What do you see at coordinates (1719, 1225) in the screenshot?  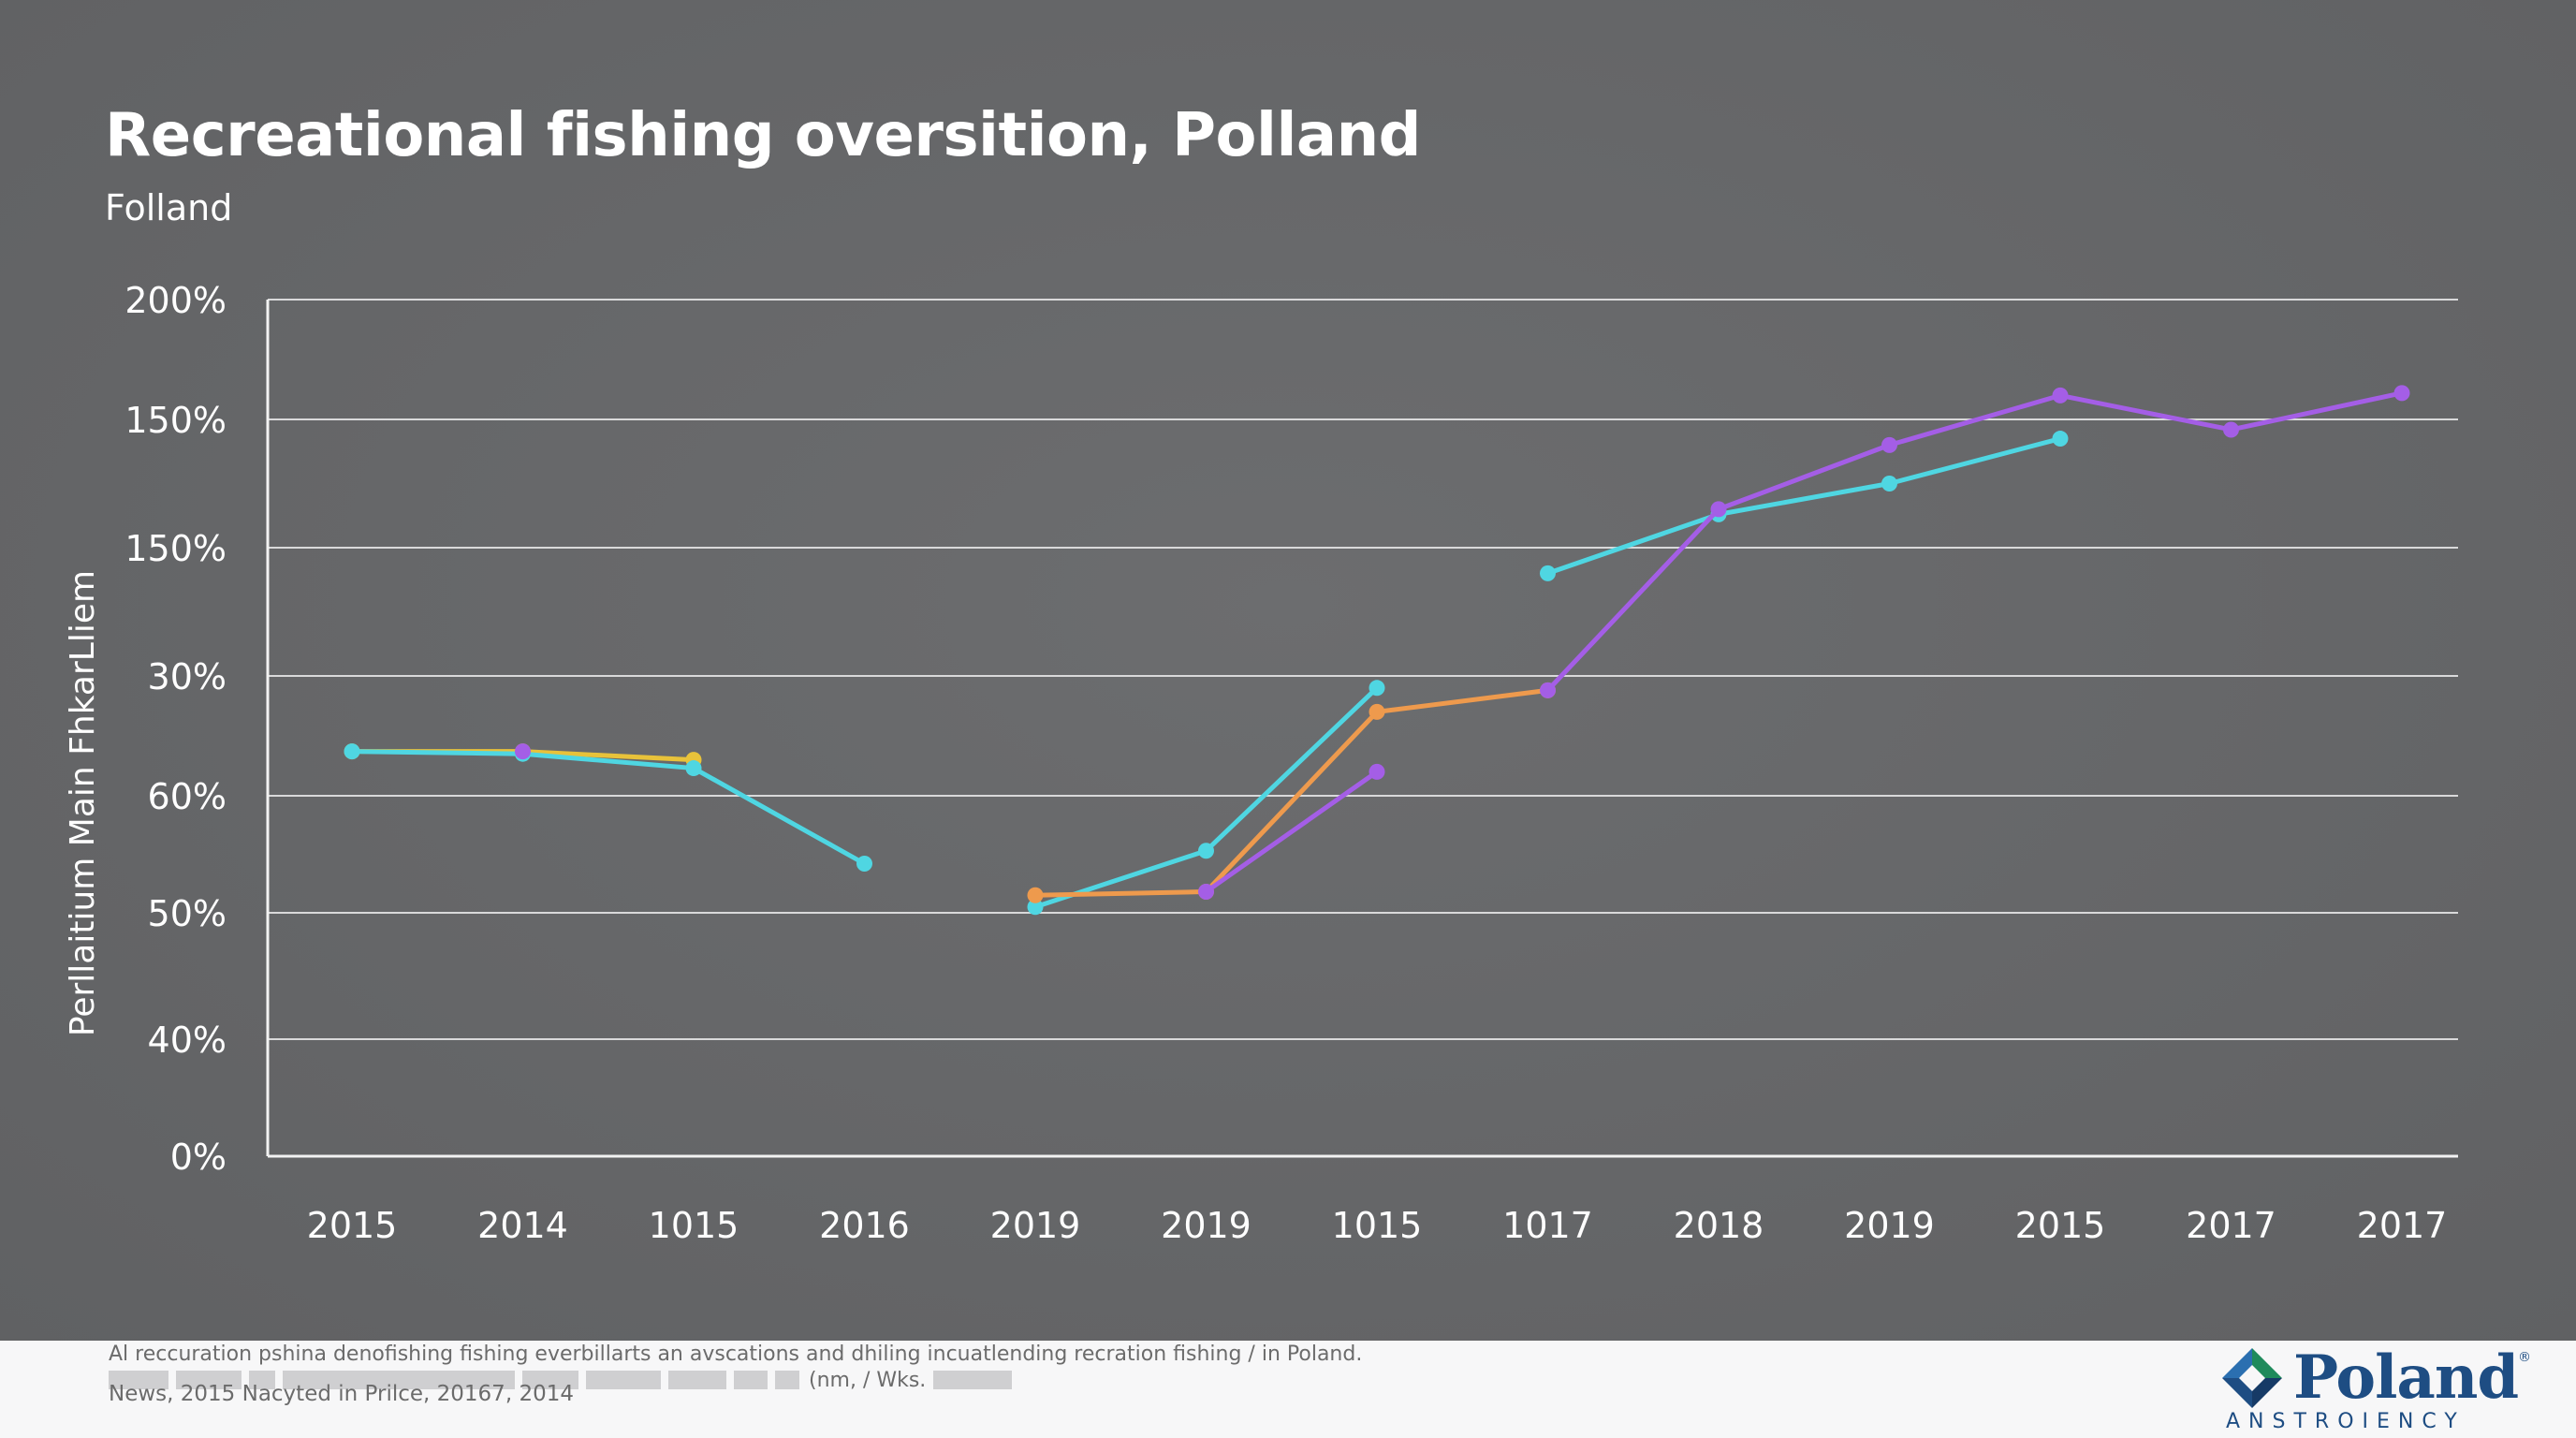 I see `x-tick-label: 2018` at bounding box center [1719, 1225].